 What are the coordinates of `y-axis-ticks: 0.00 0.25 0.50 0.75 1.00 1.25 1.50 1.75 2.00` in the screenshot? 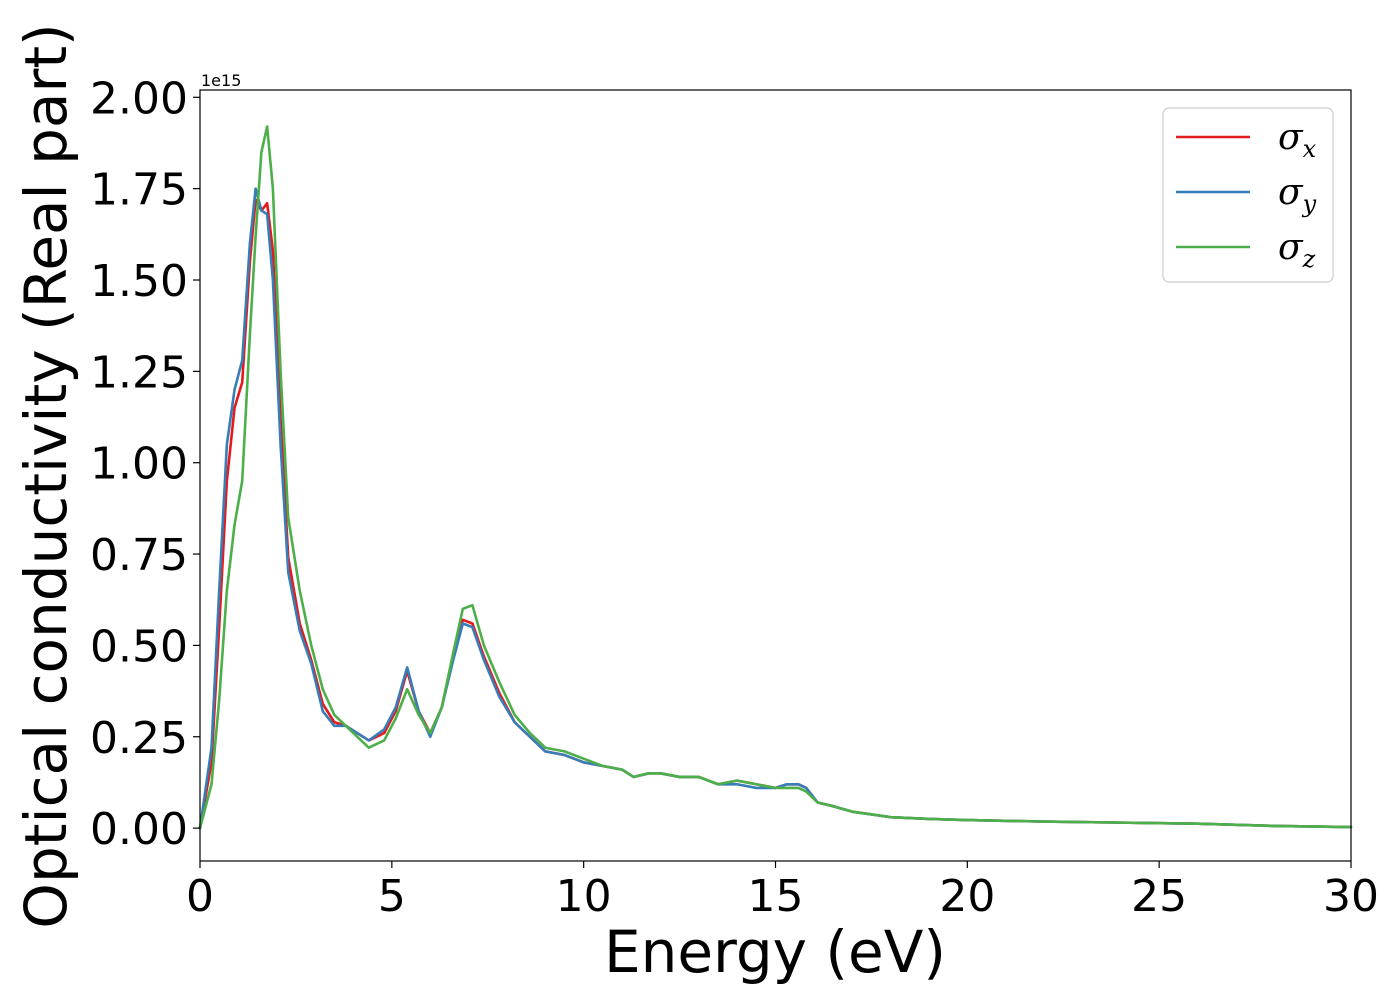 It's located at (145, 464).